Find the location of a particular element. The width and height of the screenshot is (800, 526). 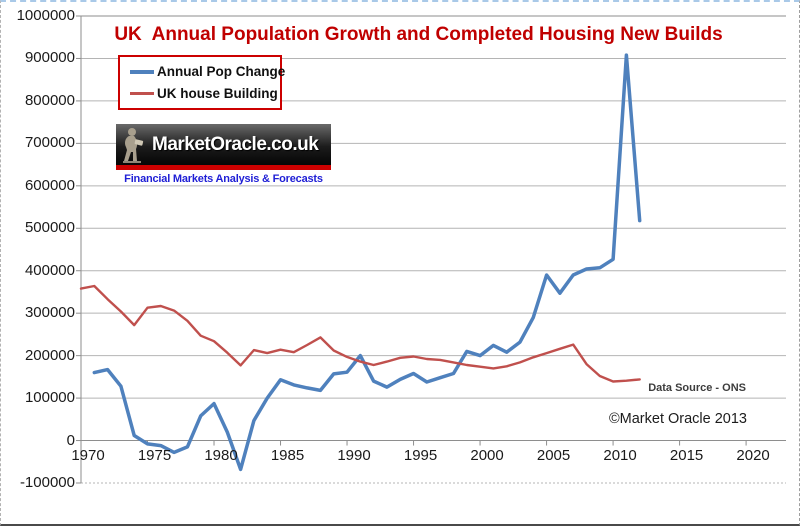

chart-legend: Annual Pop Change UK house Building is located at coordinates (201, 82).